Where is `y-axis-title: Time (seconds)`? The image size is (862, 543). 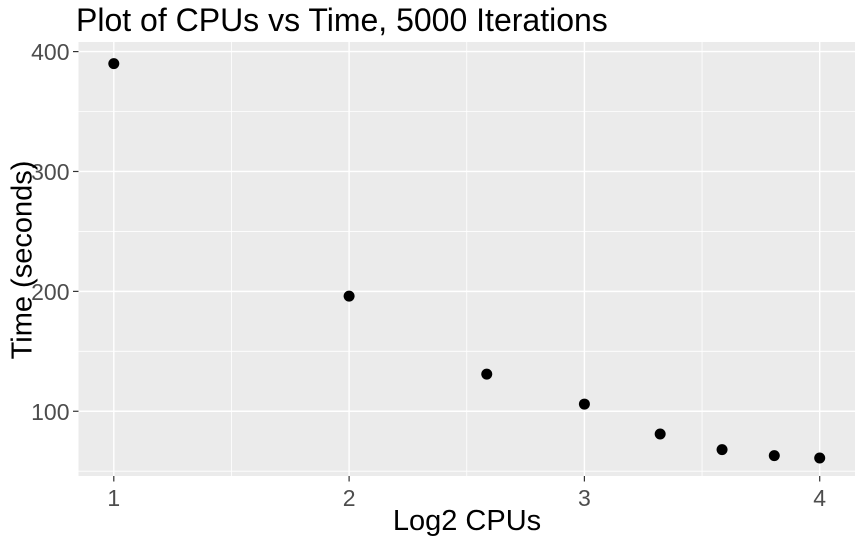
y-axis-title: Time (seconds) is located at coordinates (22, 260).